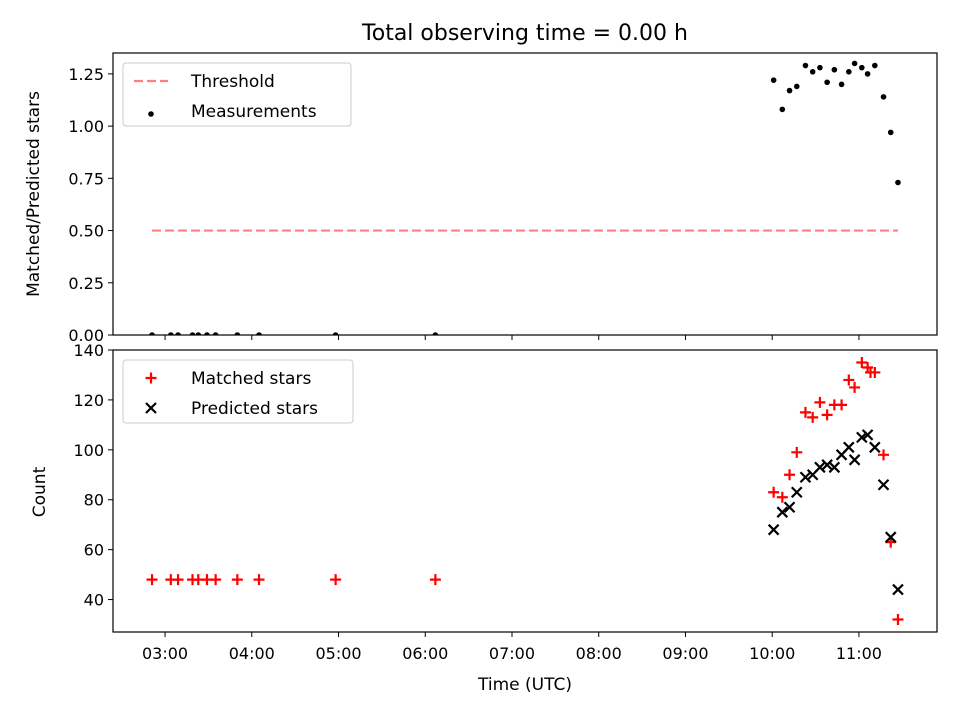  Describe the element at coordinates (859, 653) in the screenshot. I see `x-tick-label: 11:00` at that location.